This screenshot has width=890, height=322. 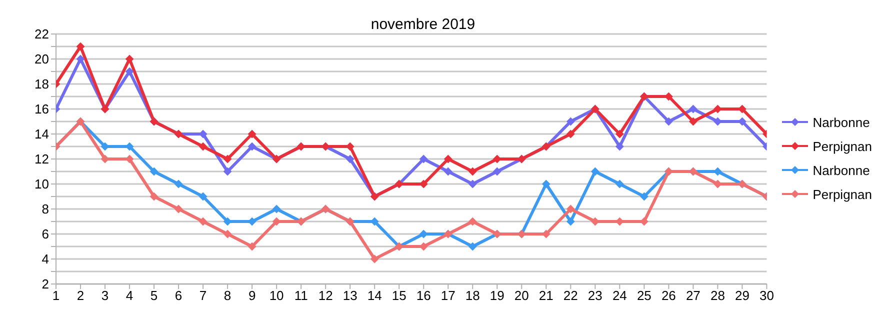 I want to click on y-tick-label: 20, so click(x=41, y=59).